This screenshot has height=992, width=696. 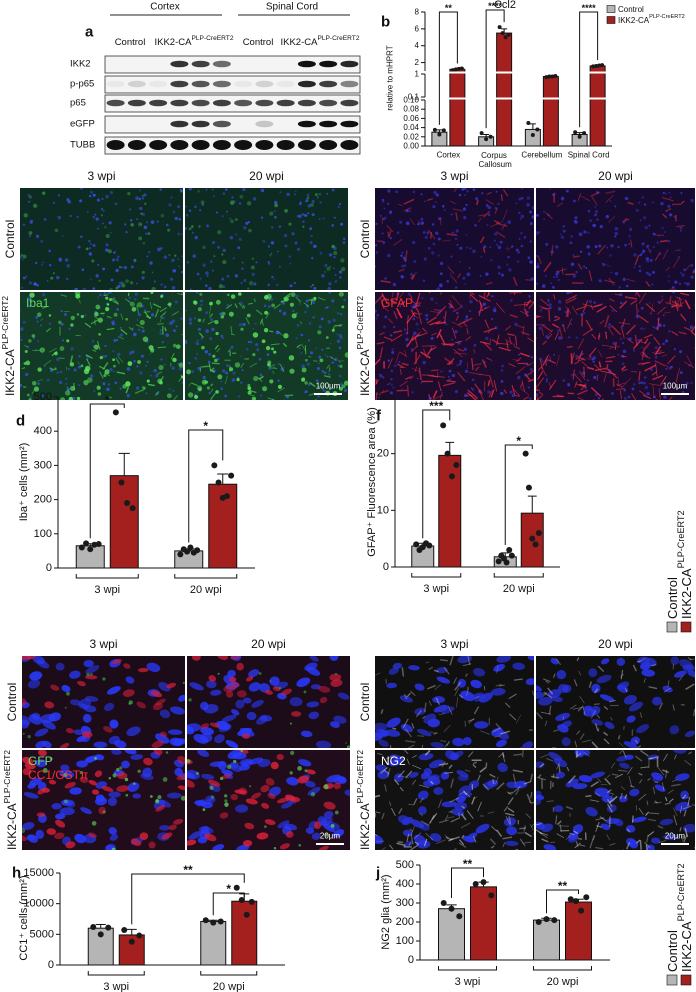 I want to click on label-text: IKK2-CA, so click(x=686, y=593).